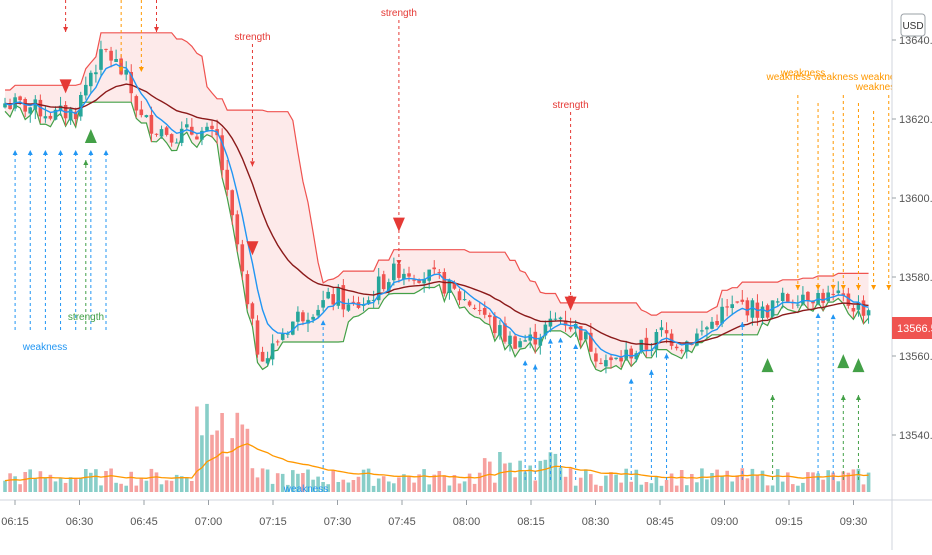  What do you see at coordinates (80, 522) in the screenshot?
I see `time-tick-label: 06:30` at bounding box center [80, 522].